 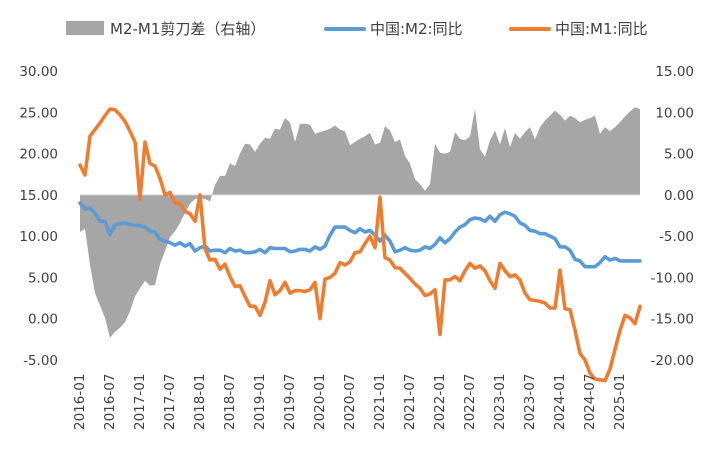 I want to click on x-axis-tick-label: 2025-01, so click(x=620, y=402).